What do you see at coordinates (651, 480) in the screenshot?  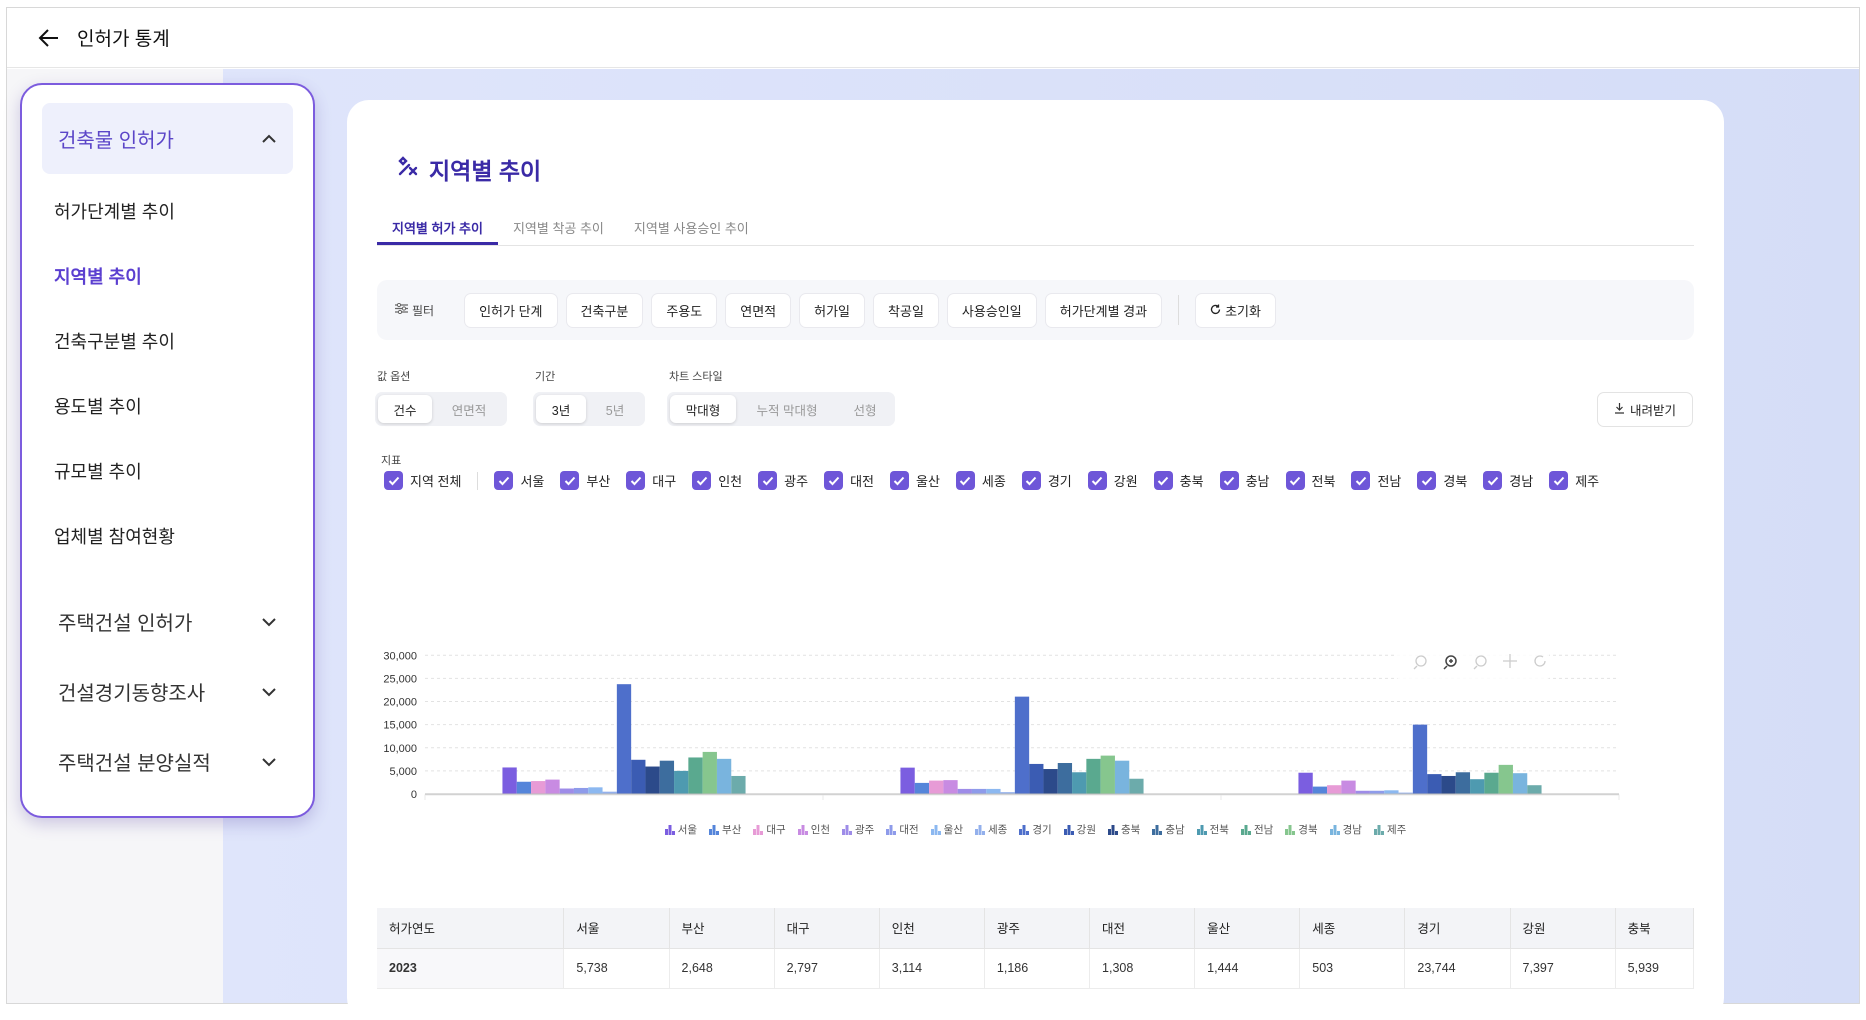 I see `checkbox-region: 대구` at bounding box center [651, 480].